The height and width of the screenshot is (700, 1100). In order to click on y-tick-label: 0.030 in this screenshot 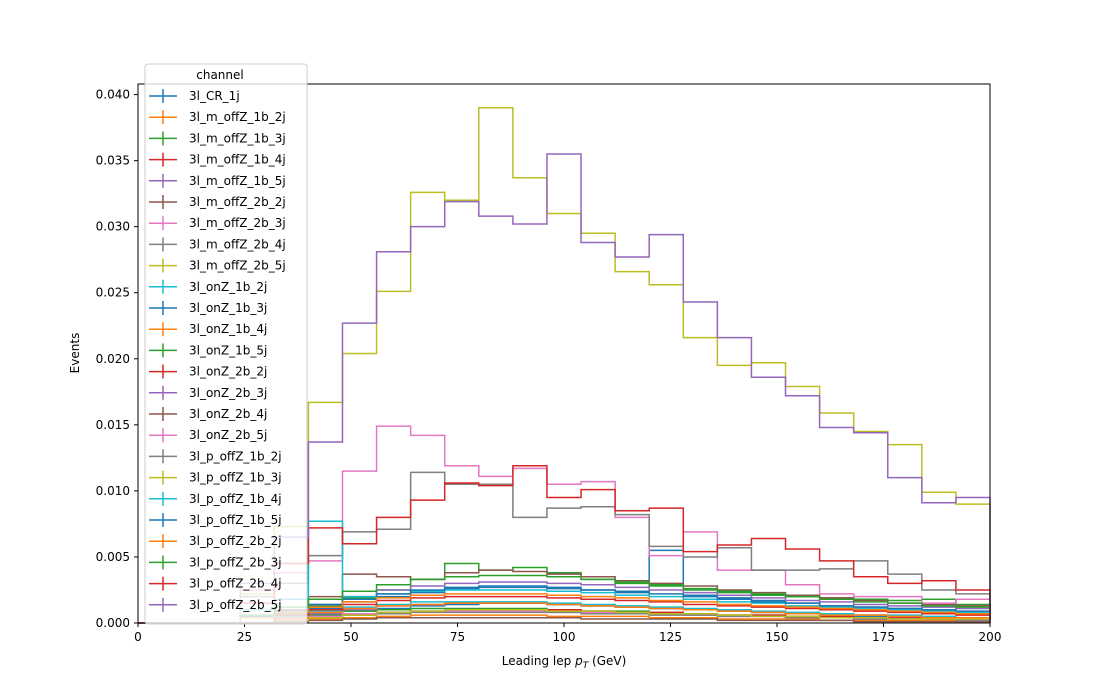, I will do `click(113, 227)`.